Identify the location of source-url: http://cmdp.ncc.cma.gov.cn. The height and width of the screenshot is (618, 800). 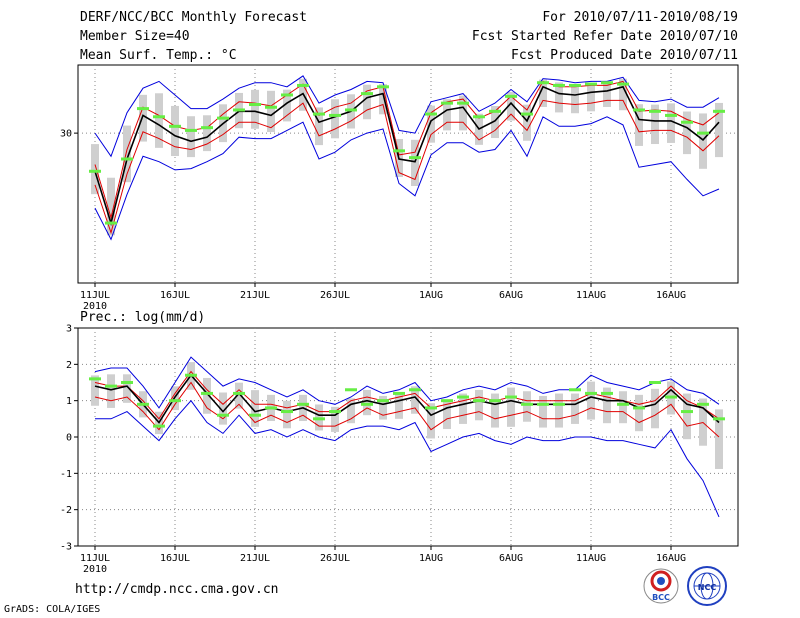
(177, 589).